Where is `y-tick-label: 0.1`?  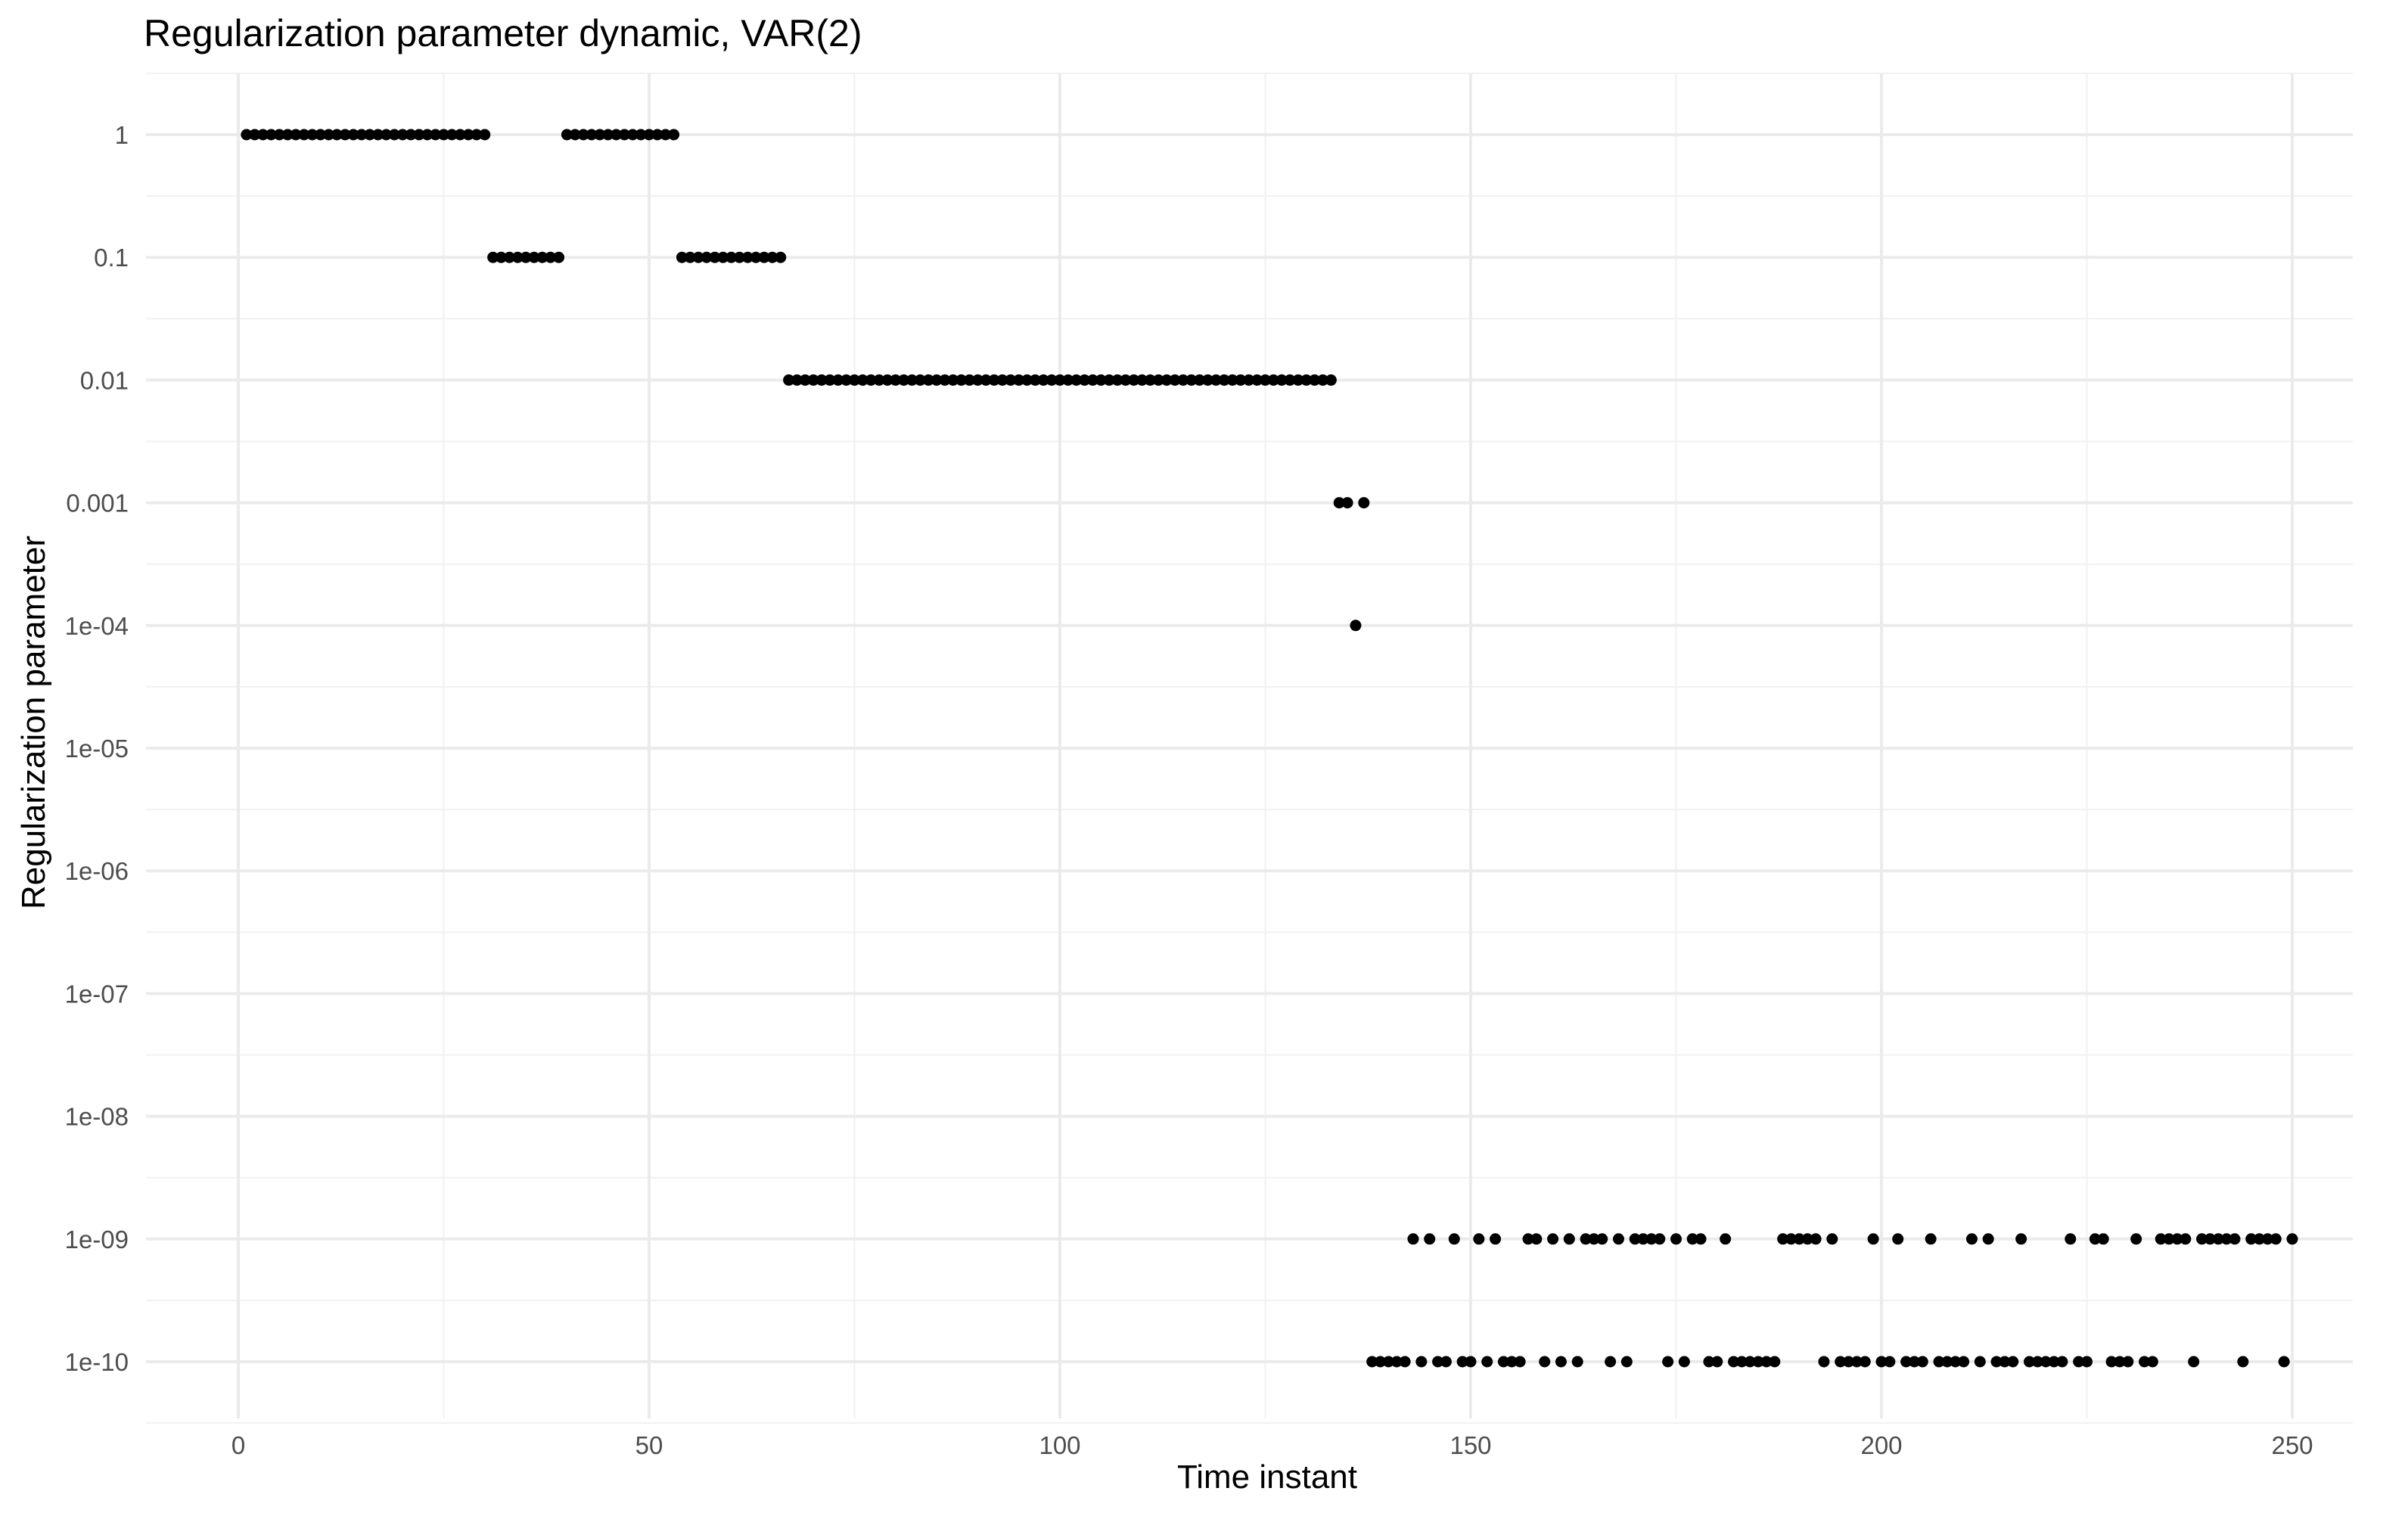
y-tick-label: 0.1 is located at coordinates (111, 258).